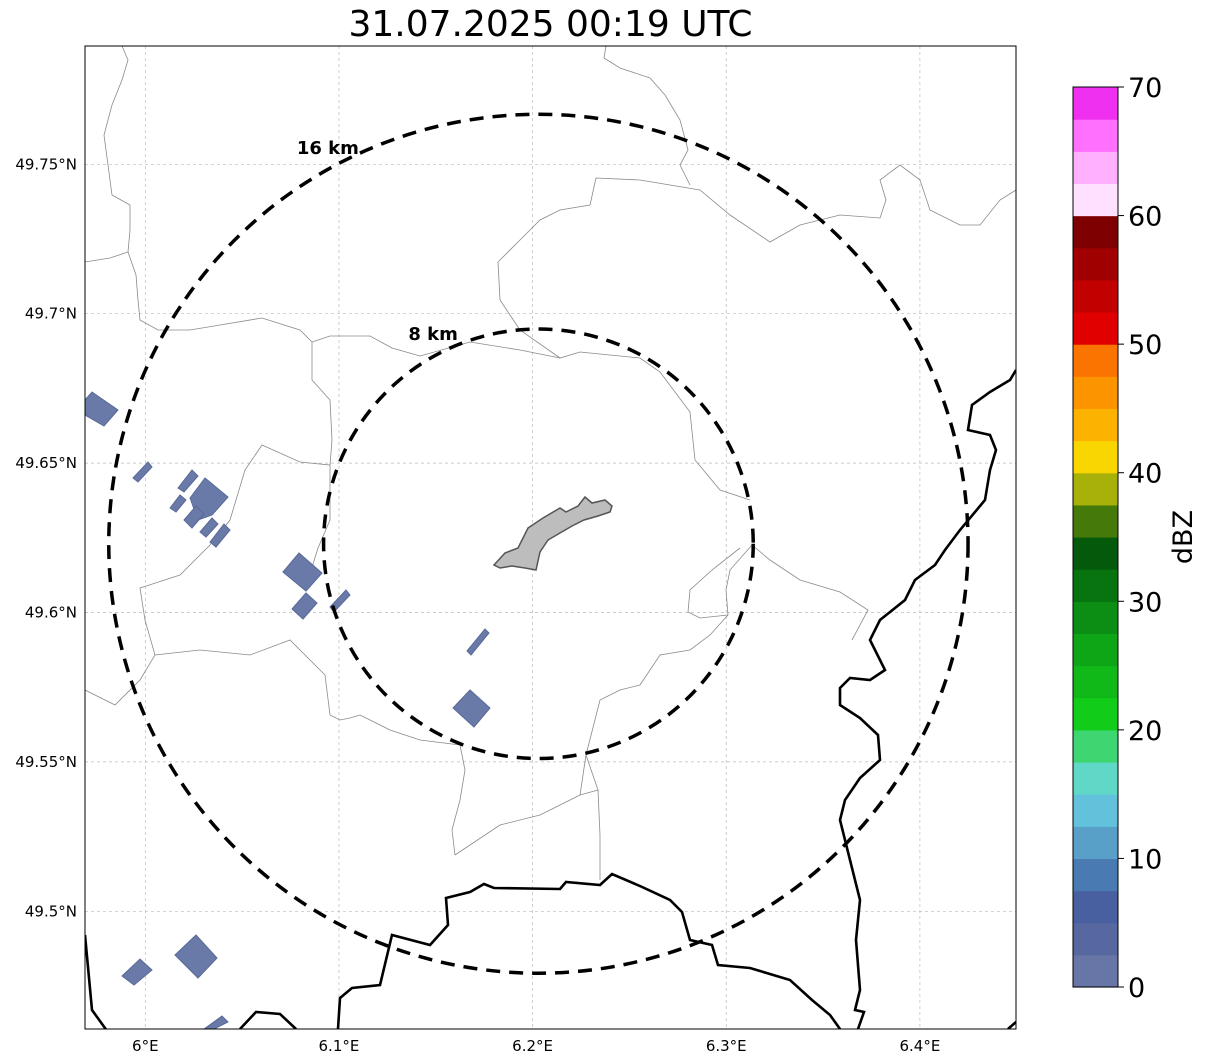 The width and height of the screenshot is (1207, 1064). Describe the element at coordinates (552, 533) in the screenshot. I see `city-area` at that location.